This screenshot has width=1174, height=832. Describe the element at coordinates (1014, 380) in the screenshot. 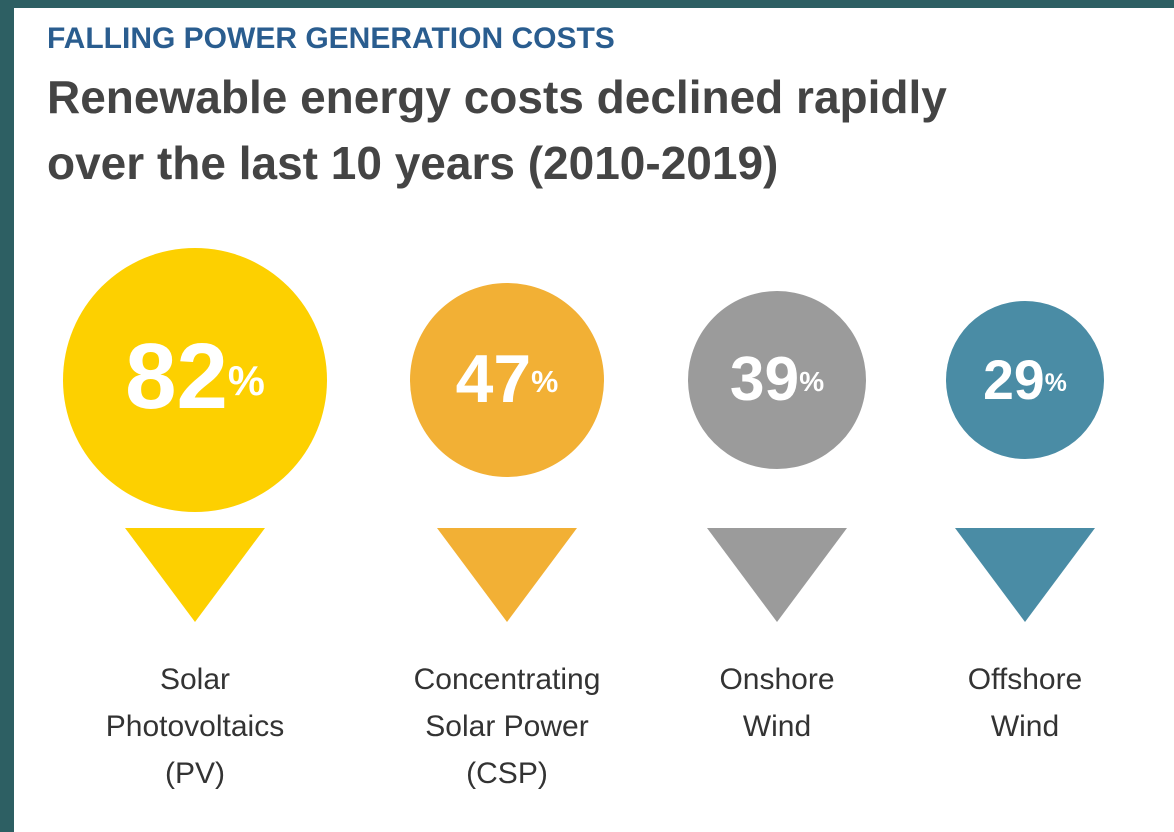

I see `value-number: 29` at that location.